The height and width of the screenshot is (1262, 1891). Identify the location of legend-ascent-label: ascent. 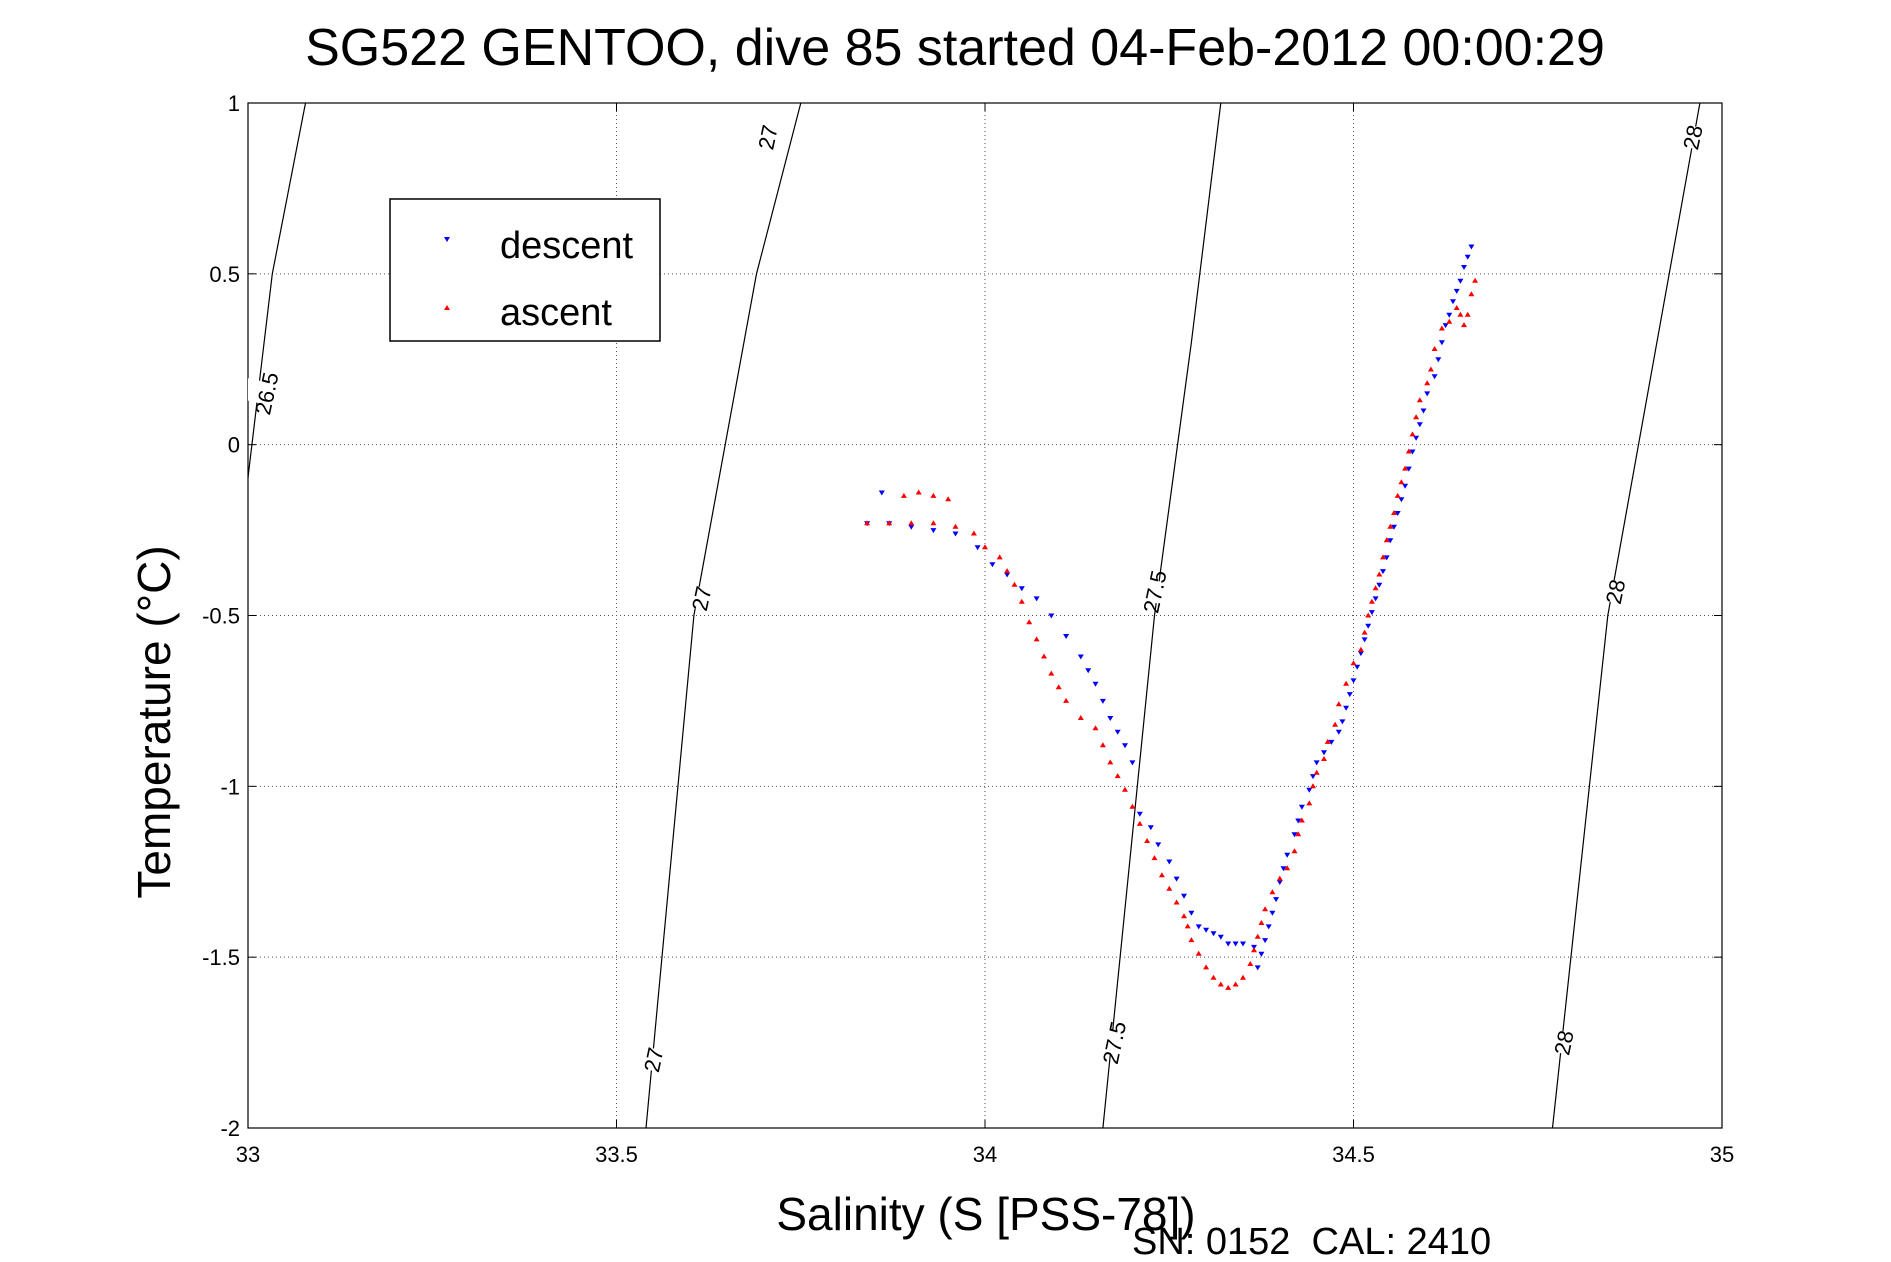
(556, 313).